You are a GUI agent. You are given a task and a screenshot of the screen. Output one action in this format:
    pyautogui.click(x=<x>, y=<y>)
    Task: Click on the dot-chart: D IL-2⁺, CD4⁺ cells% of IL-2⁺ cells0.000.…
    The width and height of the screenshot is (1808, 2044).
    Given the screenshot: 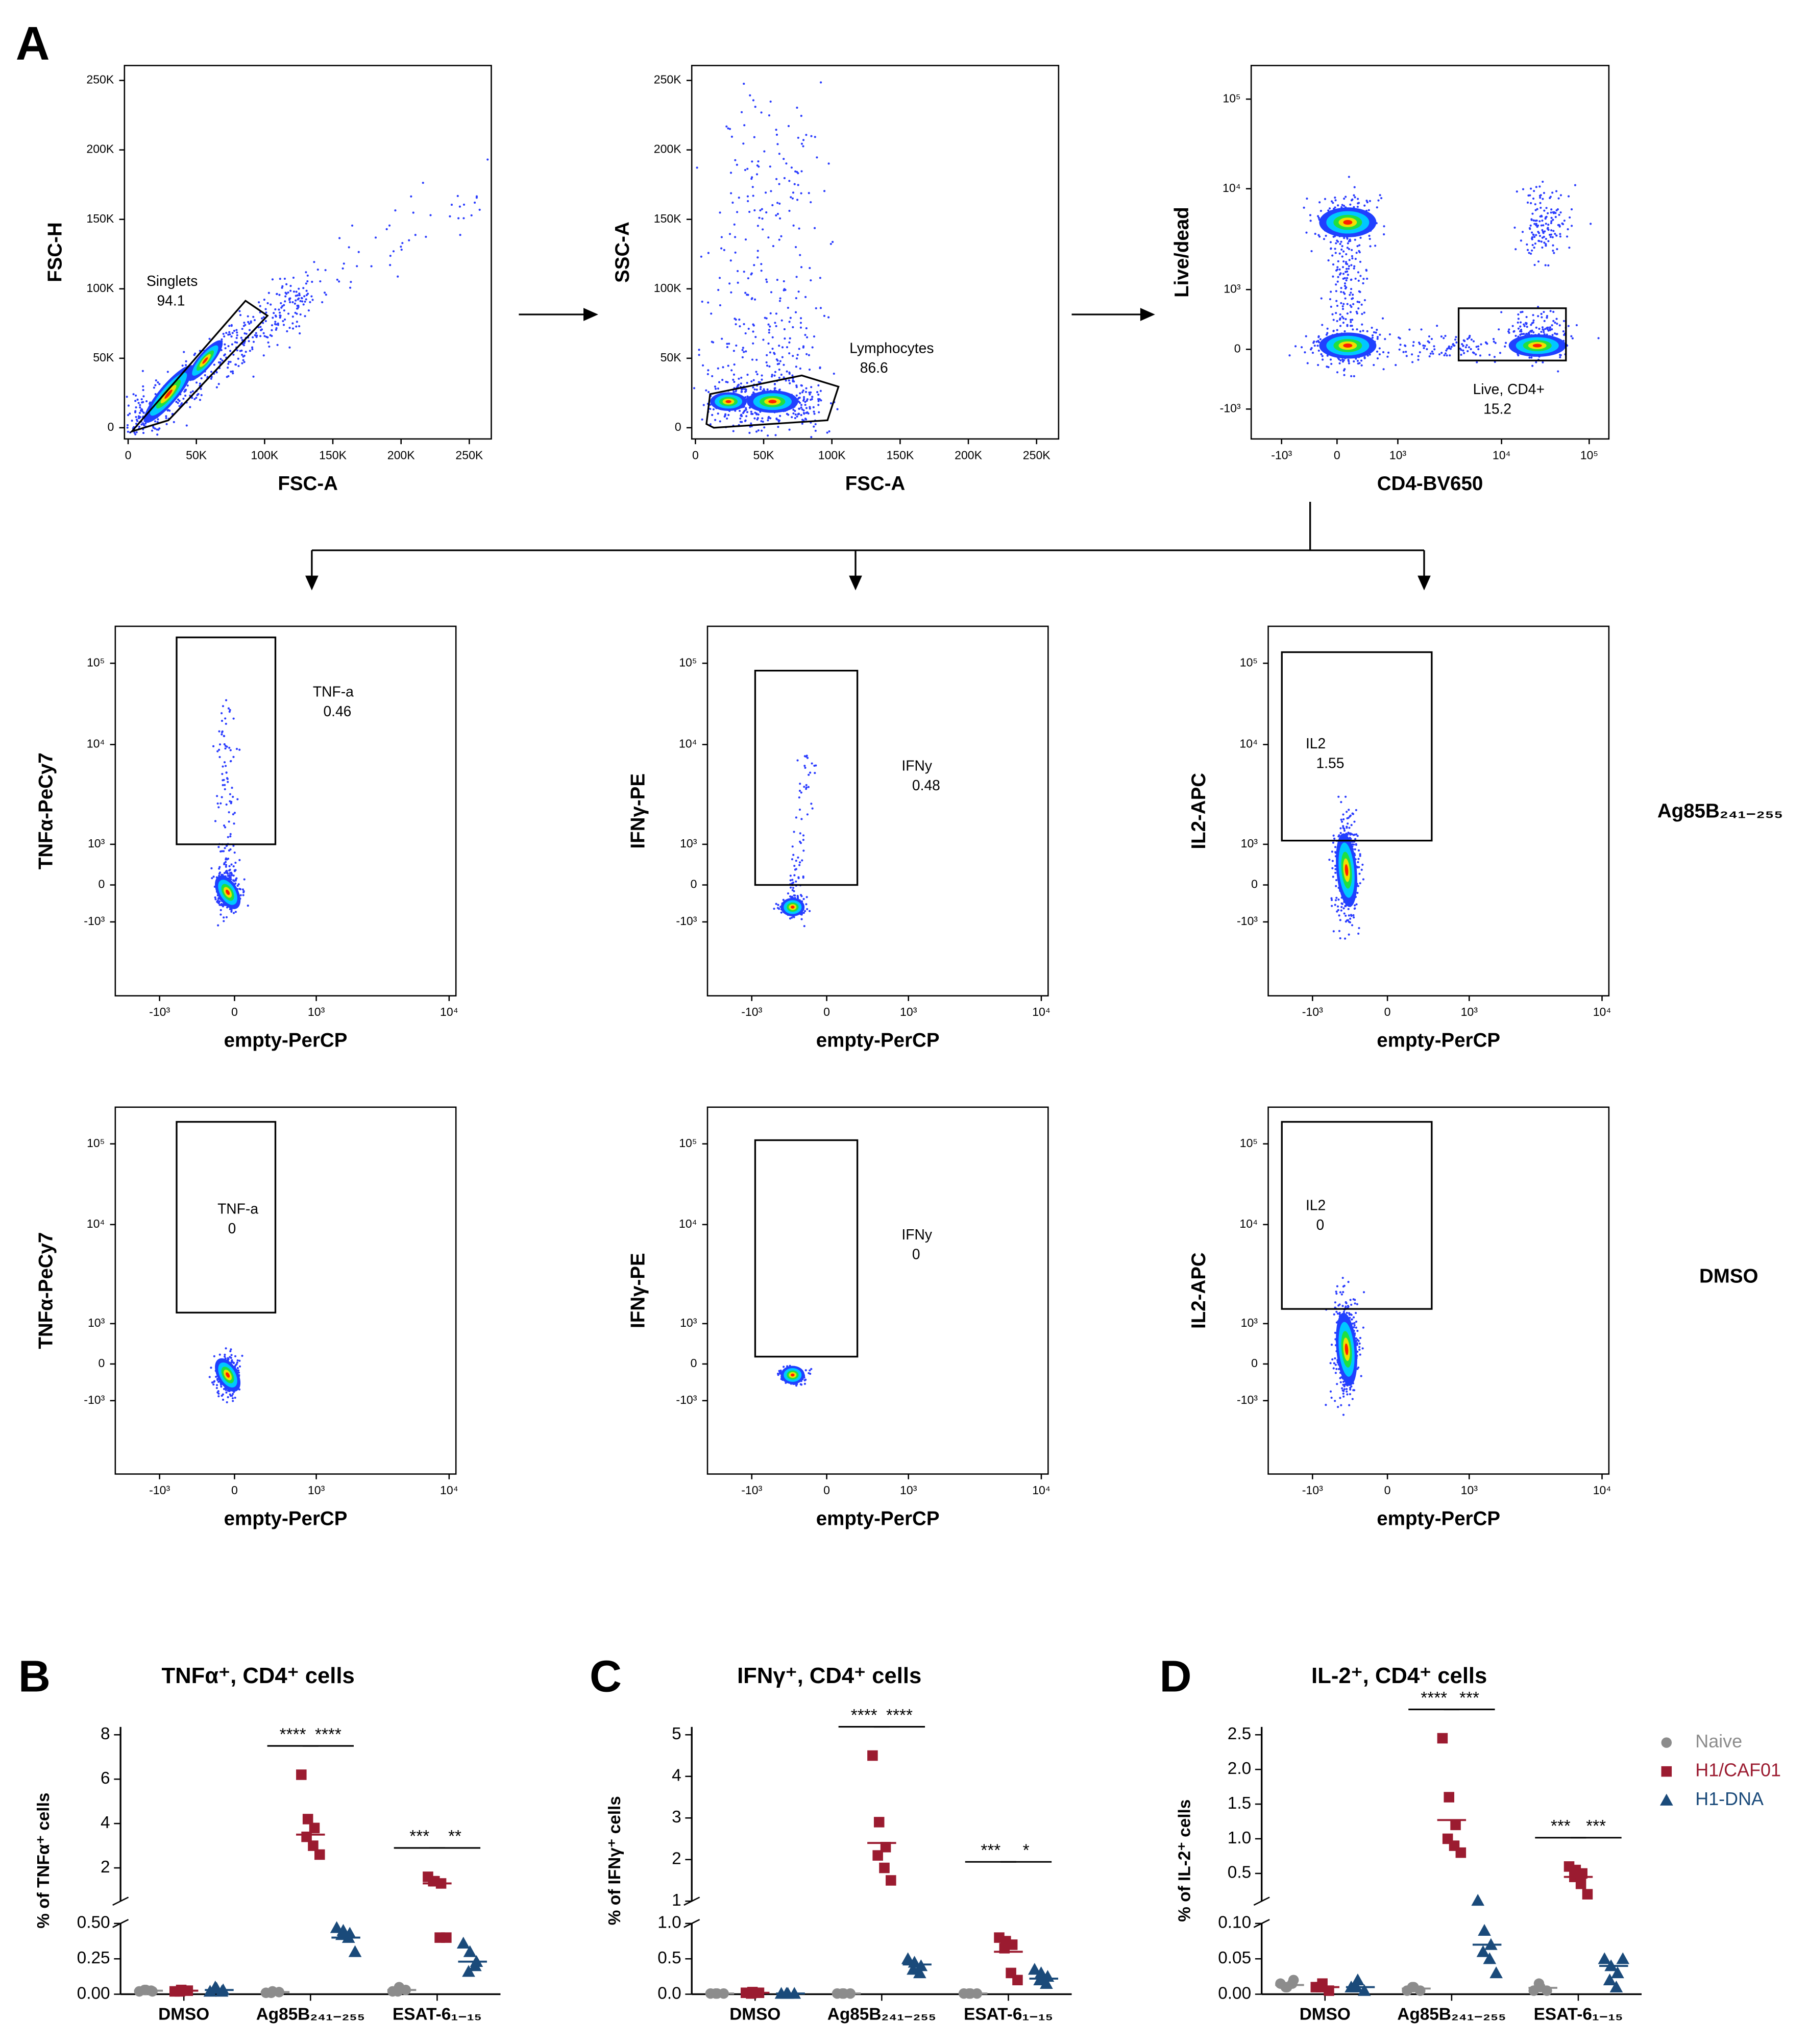 What is the action you would take?
    pyautogui.click(x=1401, y=1838)
    